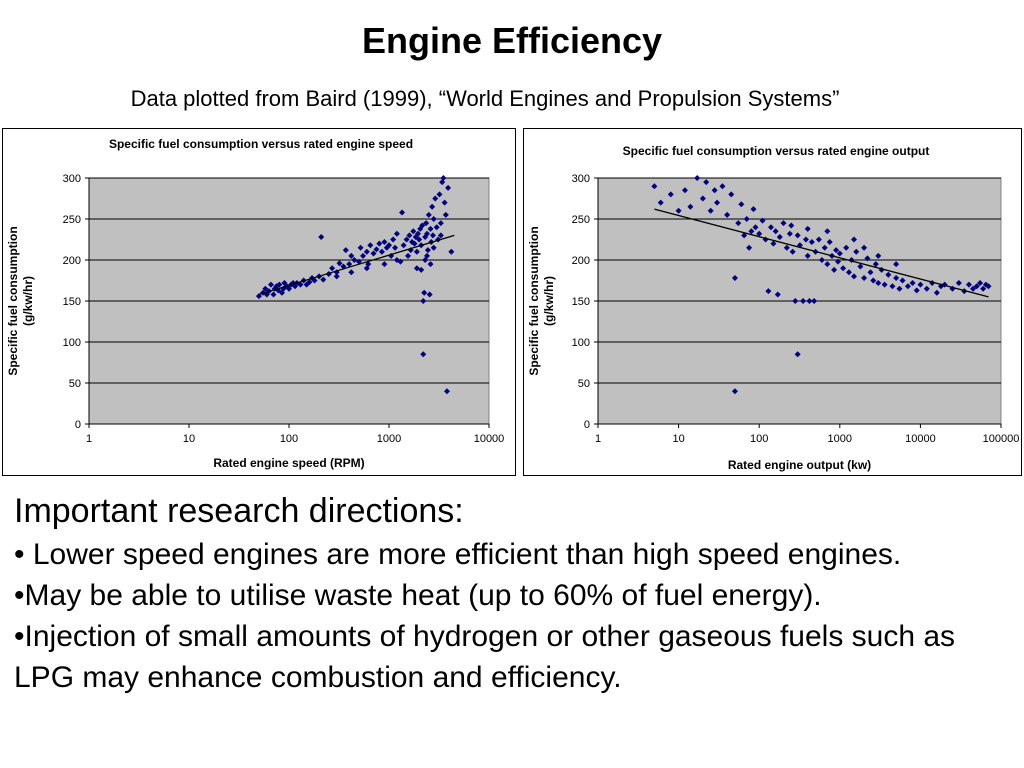 This screenshot has height=768, width=1024. What do you see at coordinates (20, 300) in the screenshot?
I see `speed-chart-y-axis-label: Specific fuel consumption(g/kw/hr)` at bounding box center [20, 300].